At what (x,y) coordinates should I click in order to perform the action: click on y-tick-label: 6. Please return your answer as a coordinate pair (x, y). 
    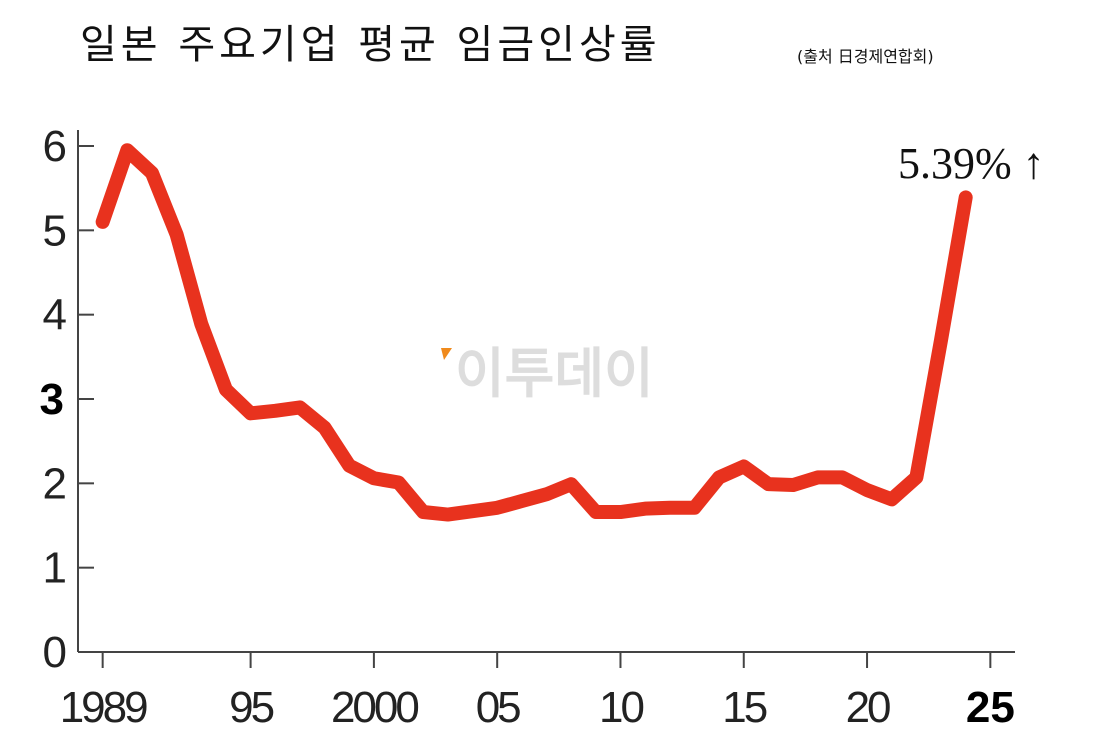
    Looking at the image, I should click on (54, 146).